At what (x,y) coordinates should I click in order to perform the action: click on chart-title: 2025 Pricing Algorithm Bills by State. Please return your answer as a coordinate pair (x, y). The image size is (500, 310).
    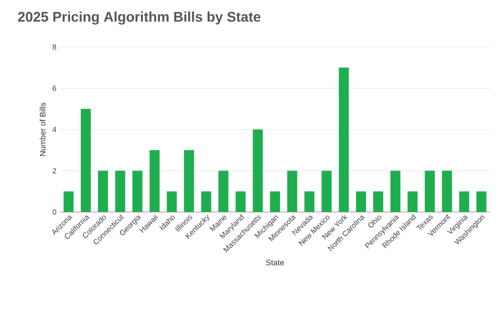
    Looking at the image, I should click on (139, 18).